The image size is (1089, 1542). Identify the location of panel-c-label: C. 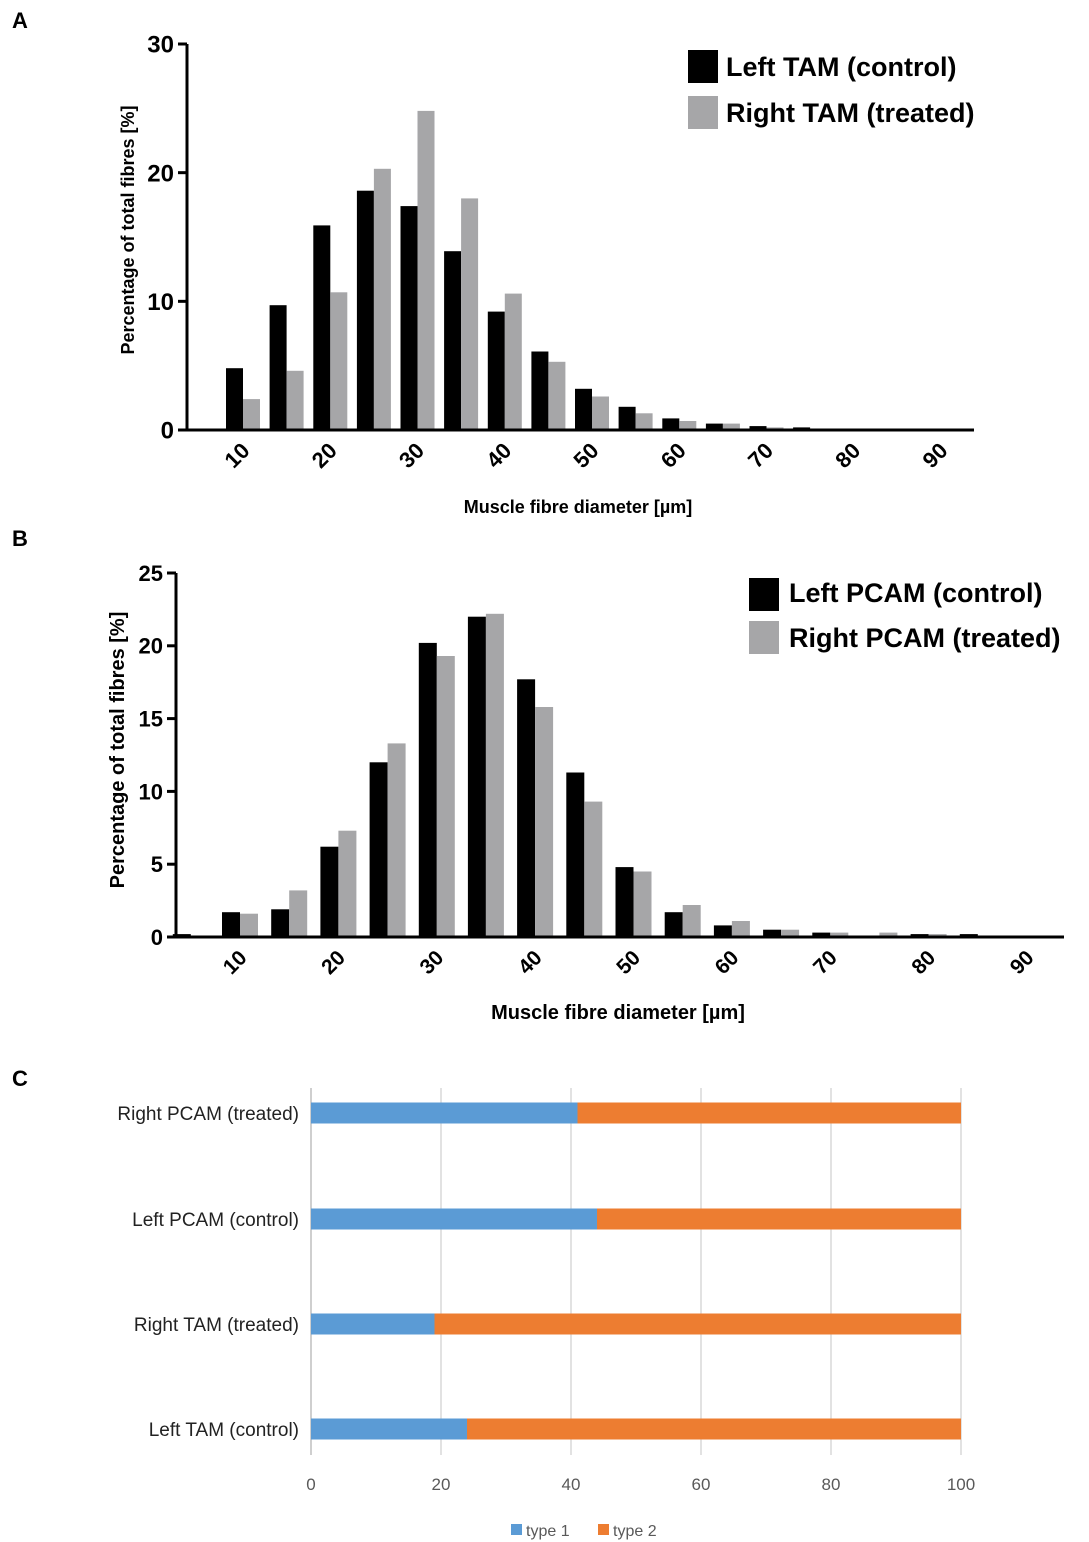
(20, 1078).